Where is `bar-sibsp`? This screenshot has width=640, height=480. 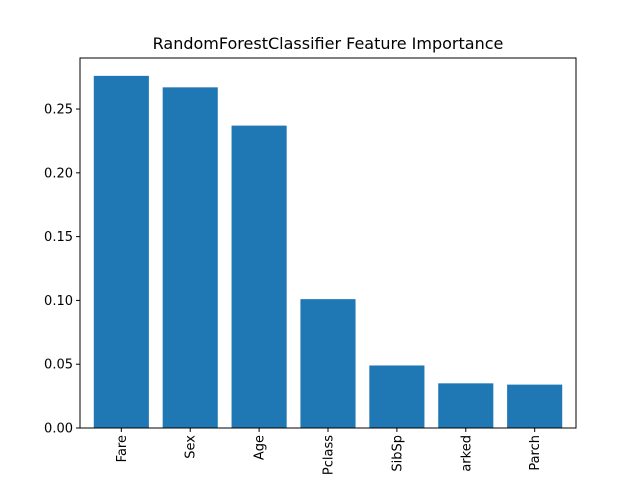
bar-sibsp is located at coordinates (397, 396).